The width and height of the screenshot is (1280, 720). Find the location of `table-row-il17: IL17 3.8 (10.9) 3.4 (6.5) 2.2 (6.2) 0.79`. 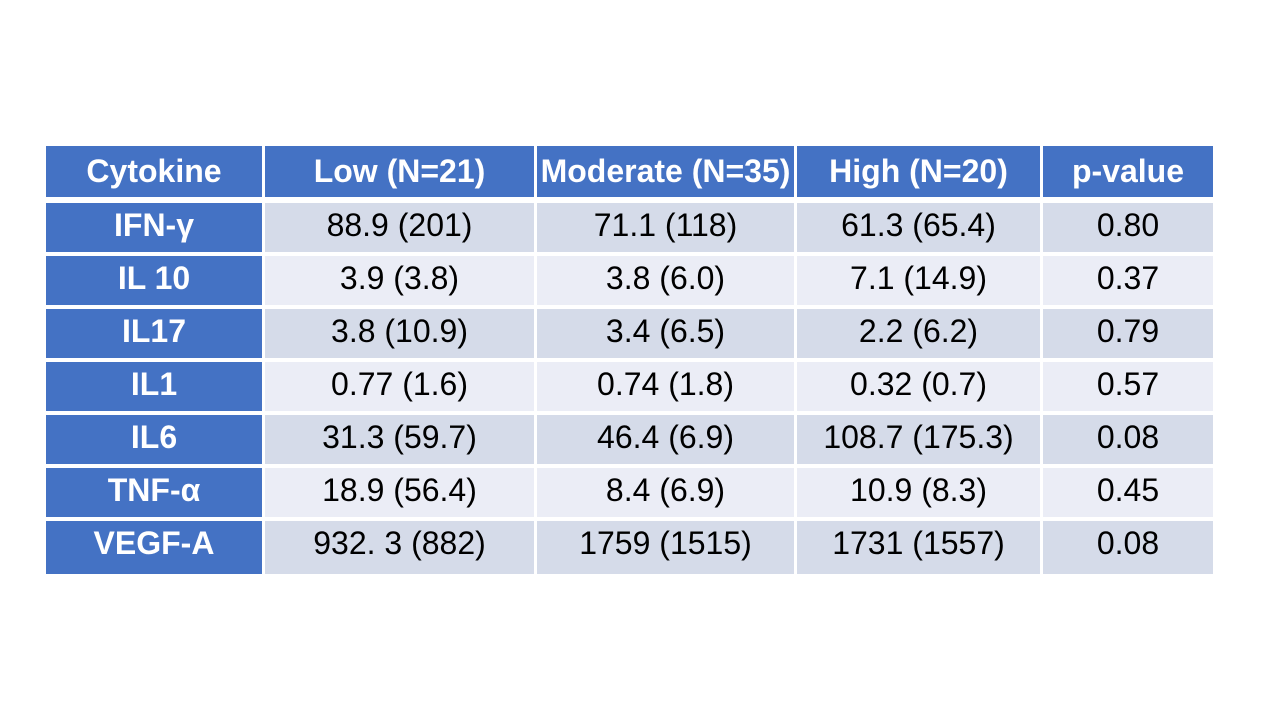

table-row-il17: IL17 3.8 (10.9) 3.4 (6.5) 2.2 (6.2) 0.79 is located at coordinates (629, 335).